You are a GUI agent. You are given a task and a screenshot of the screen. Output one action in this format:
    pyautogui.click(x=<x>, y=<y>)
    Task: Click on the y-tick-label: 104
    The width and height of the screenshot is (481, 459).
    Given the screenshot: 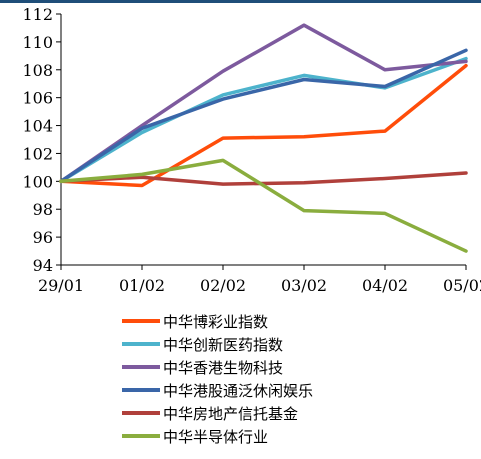 What is the action you would take?
    pyautogui.click(x=37, y=126)
    